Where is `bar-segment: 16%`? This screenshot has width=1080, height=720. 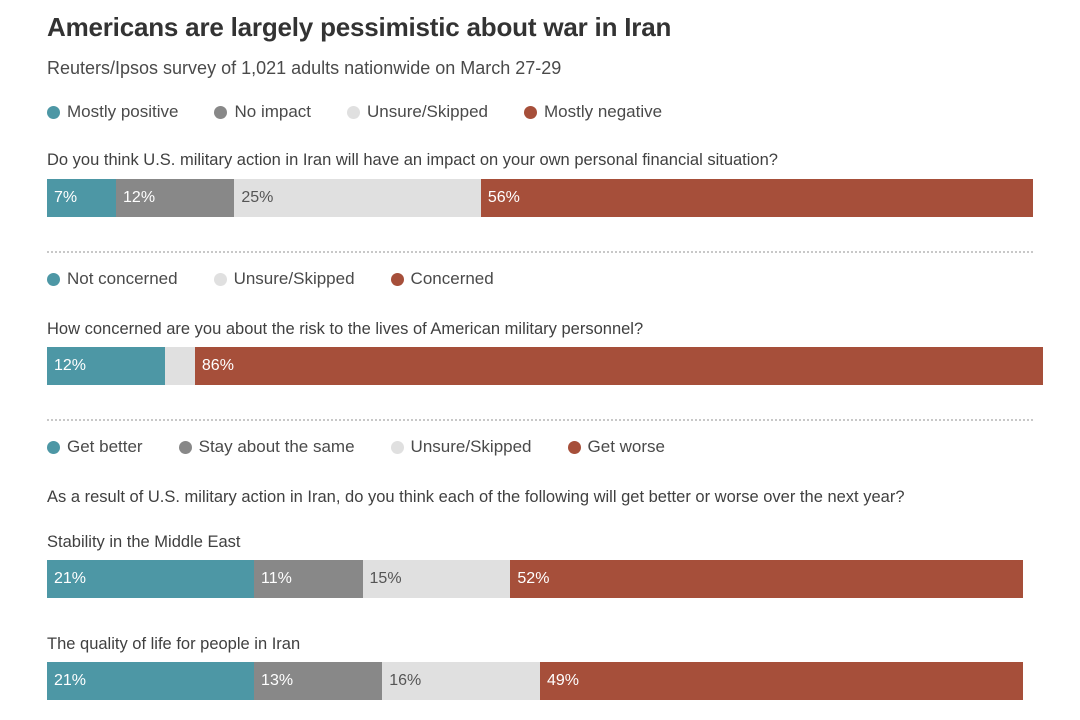
bar-segment: 16% is located at coordinates (461, 681).